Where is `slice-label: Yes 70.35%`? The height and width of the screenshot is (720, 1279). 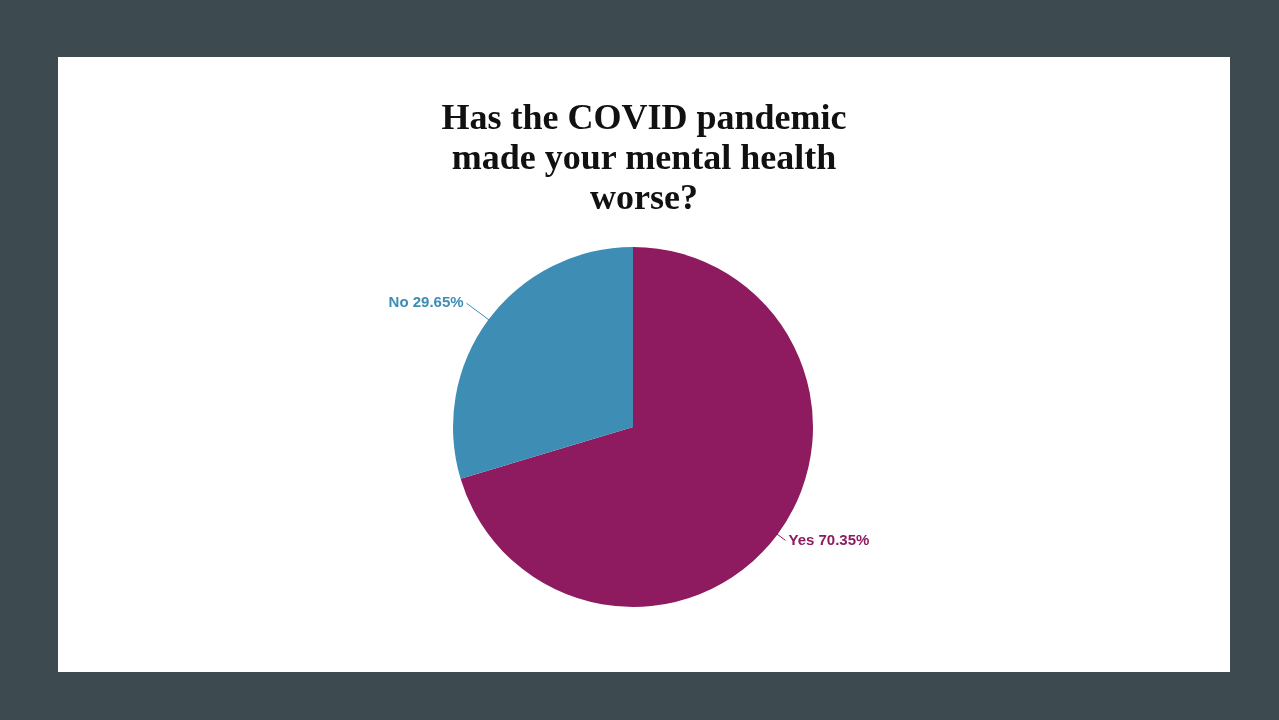 slice-label: Yes 70.35% is located at coordinates (829, 539).